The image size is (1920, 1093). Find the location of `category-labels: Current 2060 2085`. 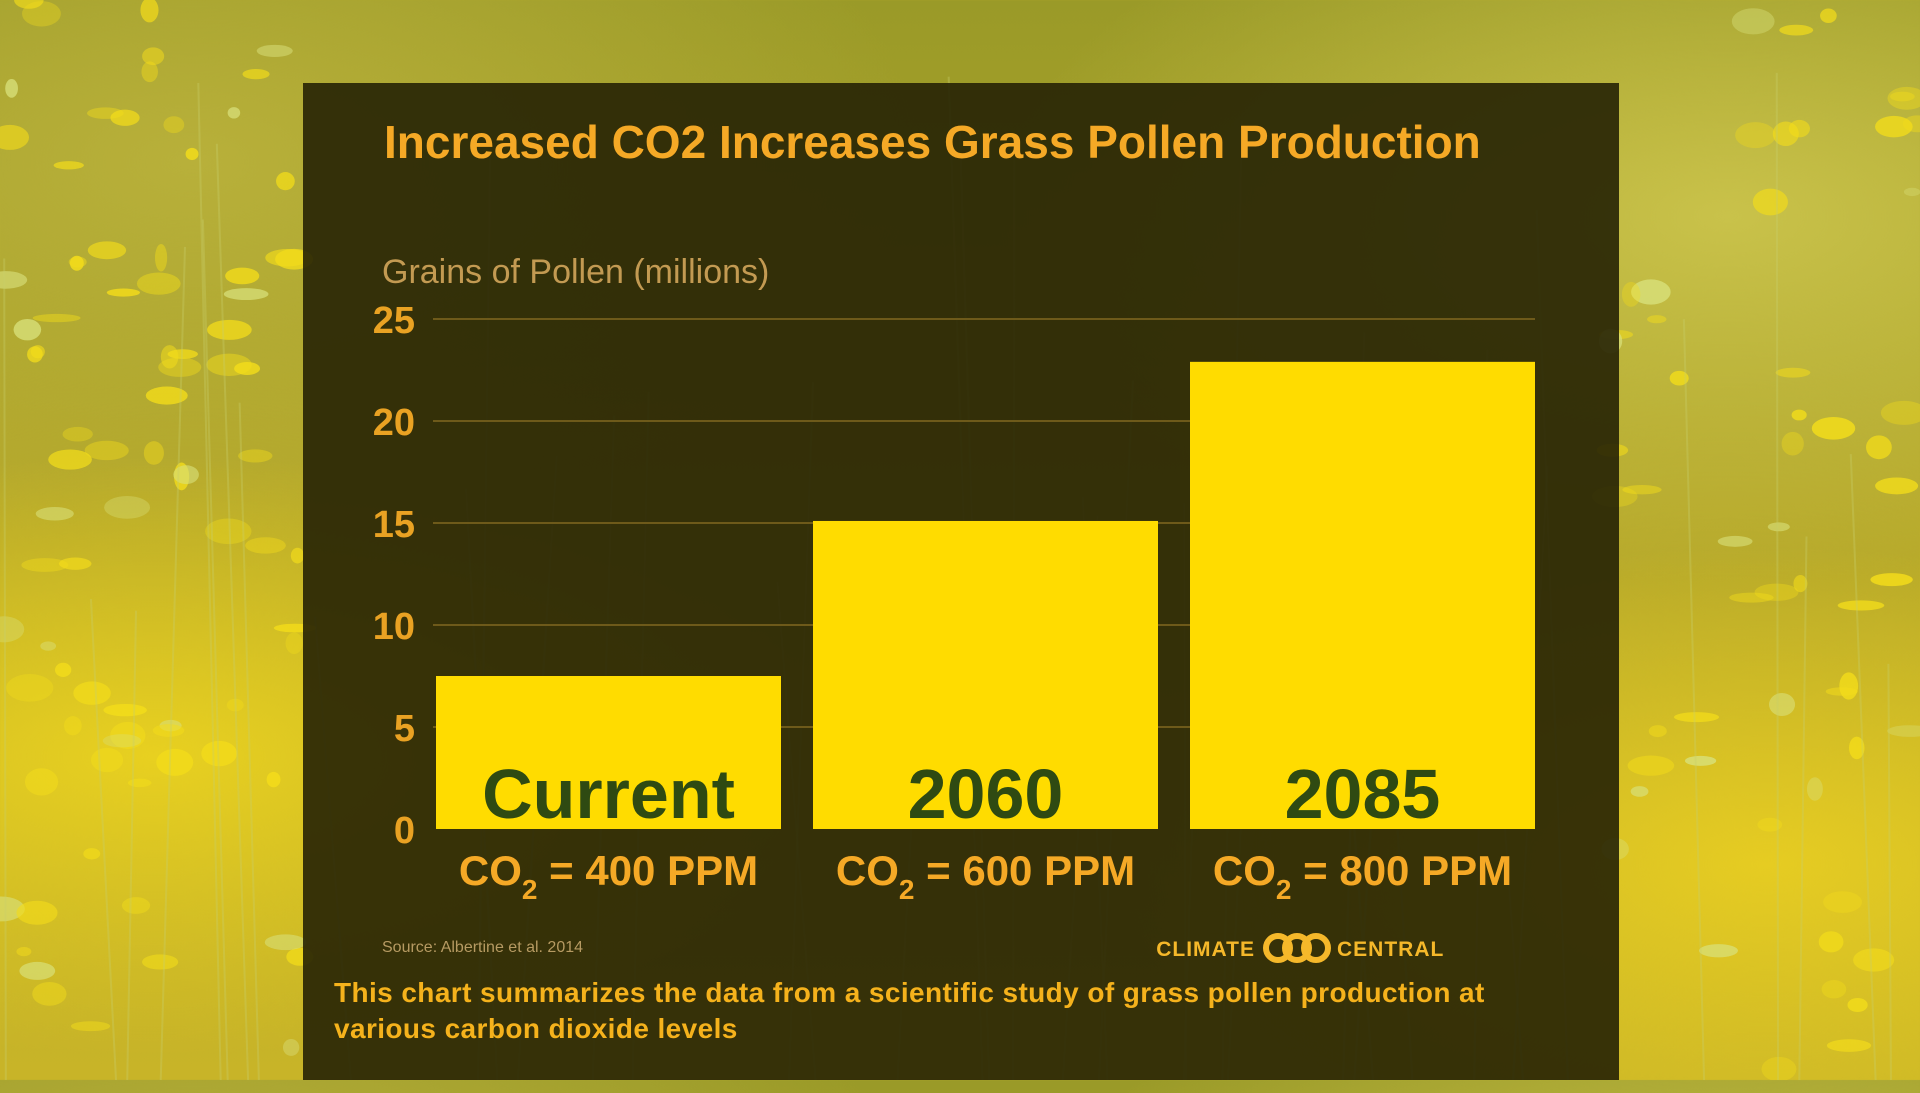

category-labels: Current 2060 2085 is located at coordinates (961, 794).